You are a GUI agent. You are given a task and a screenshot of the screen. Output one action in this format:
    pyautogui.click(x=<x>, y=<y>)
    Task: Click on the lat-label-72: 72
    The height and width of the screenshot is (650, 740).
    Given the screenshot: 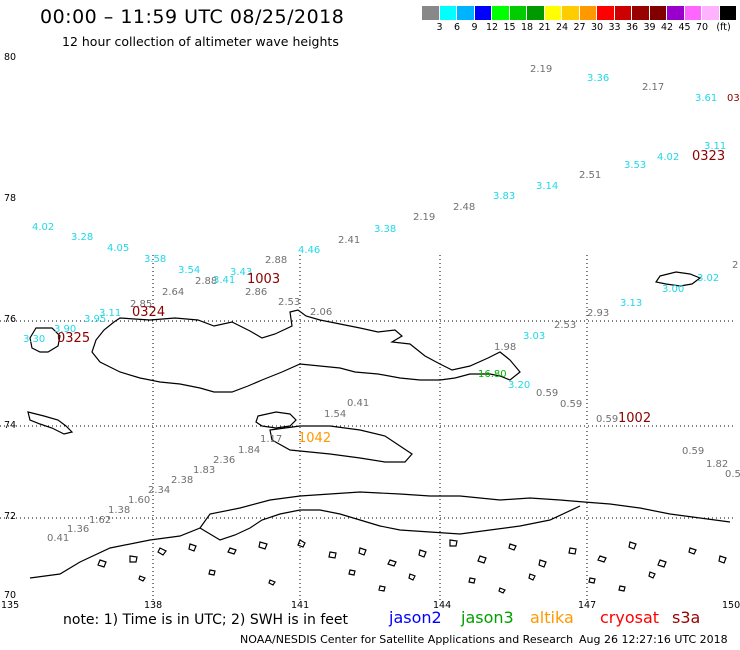 What is the action you would take?
    pyautogui.click(x=10, y=516)
    